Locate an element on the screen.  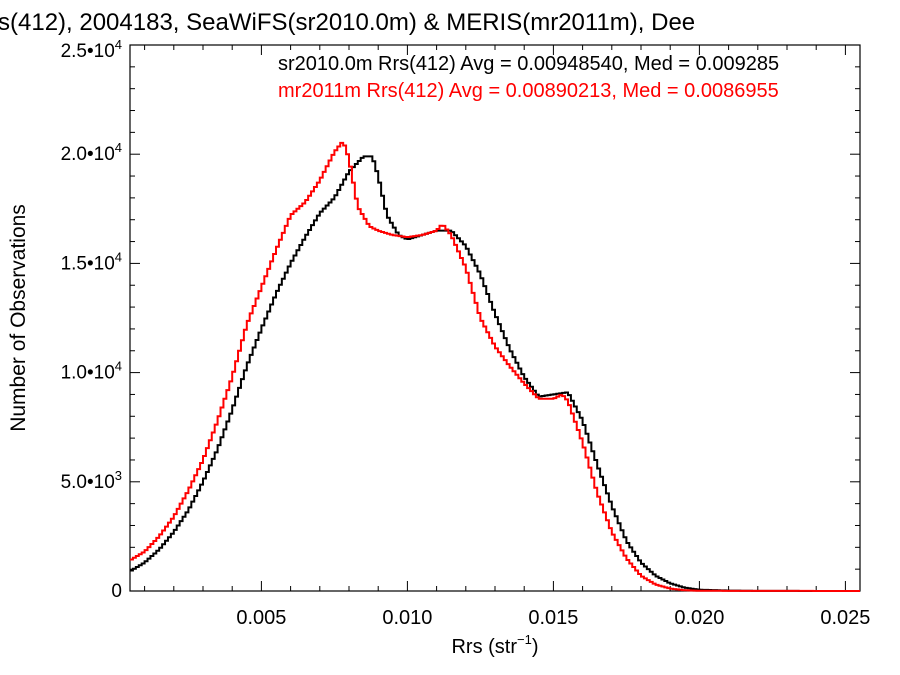
y-tick-mantissa: 5.0•10 is located at coordinates (88, 482).